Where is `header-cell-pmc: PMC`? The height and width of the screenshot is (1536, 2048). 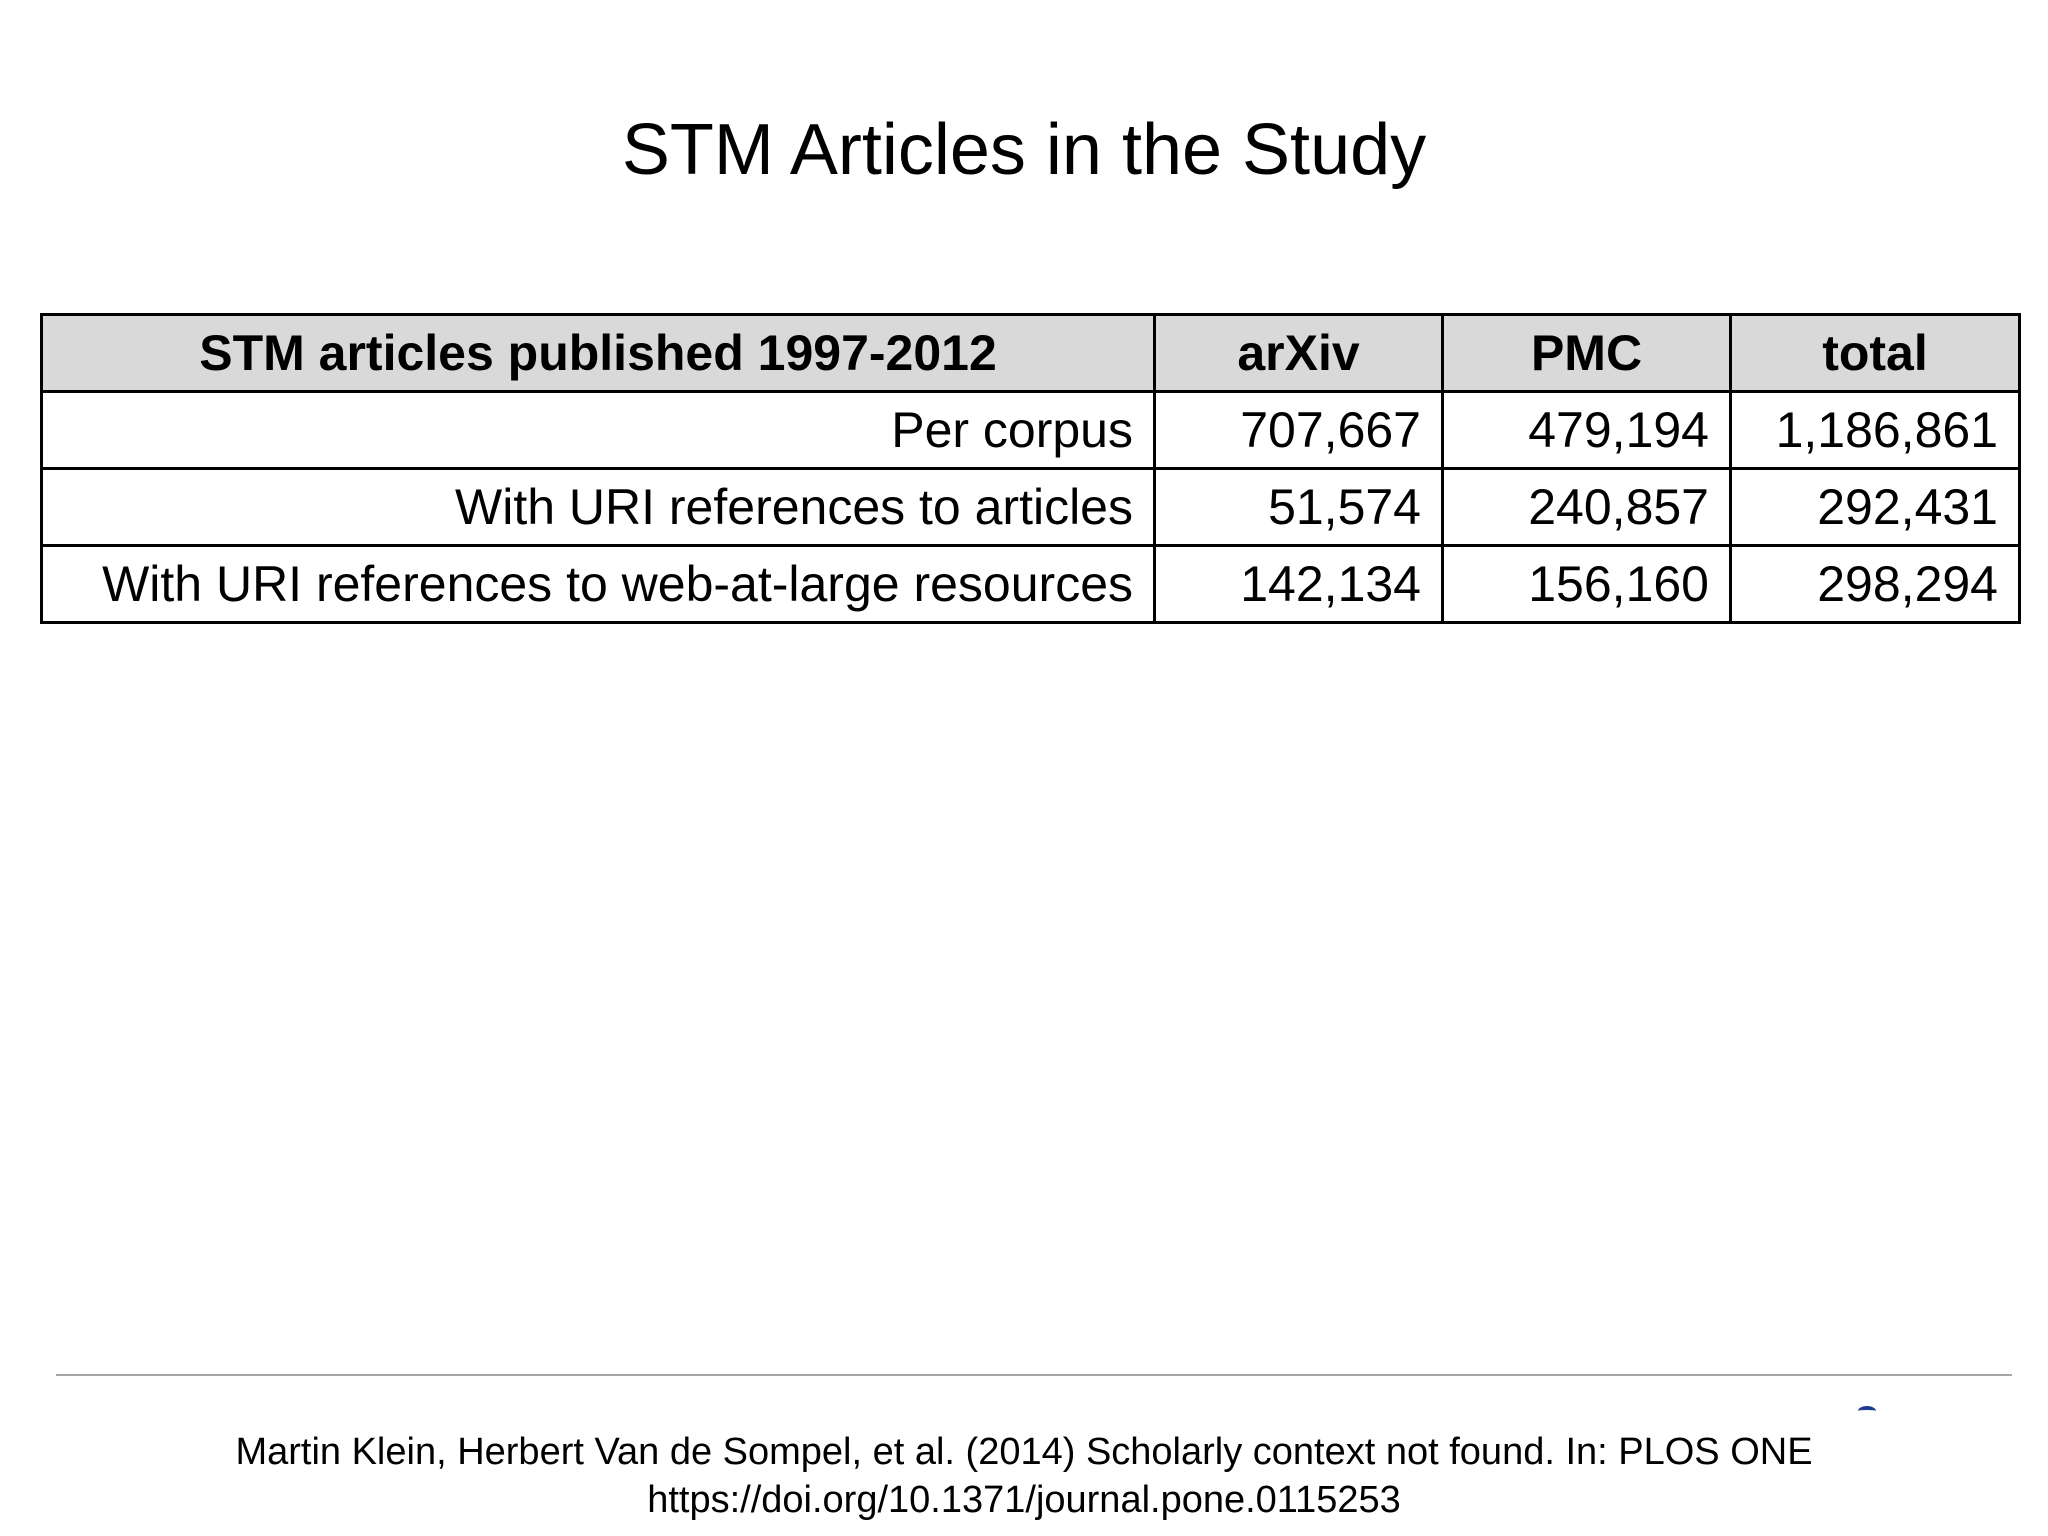
header-cell-pmc: PMC is located at coordinates (1586, 353).